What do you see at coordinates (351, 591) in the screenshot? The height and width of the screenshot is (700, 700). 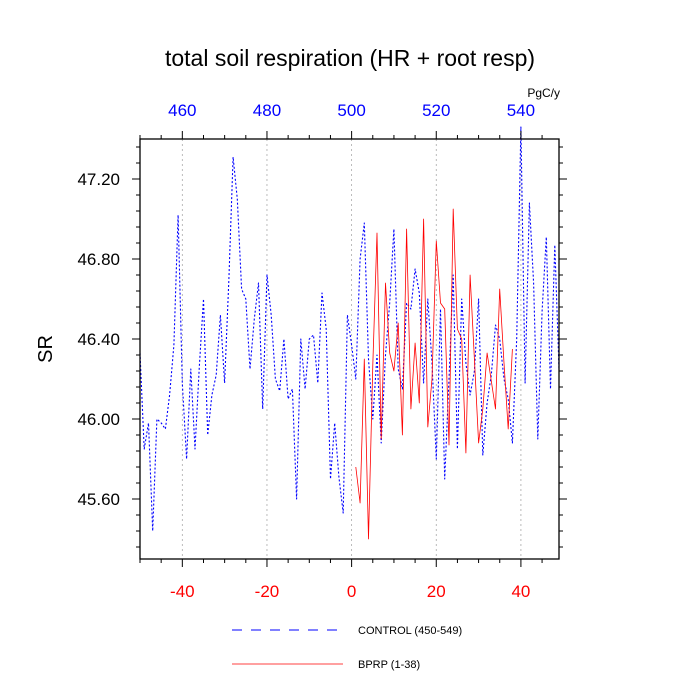 I see `x-tick-label-bottom: 0` at bounding box center [351, 591].